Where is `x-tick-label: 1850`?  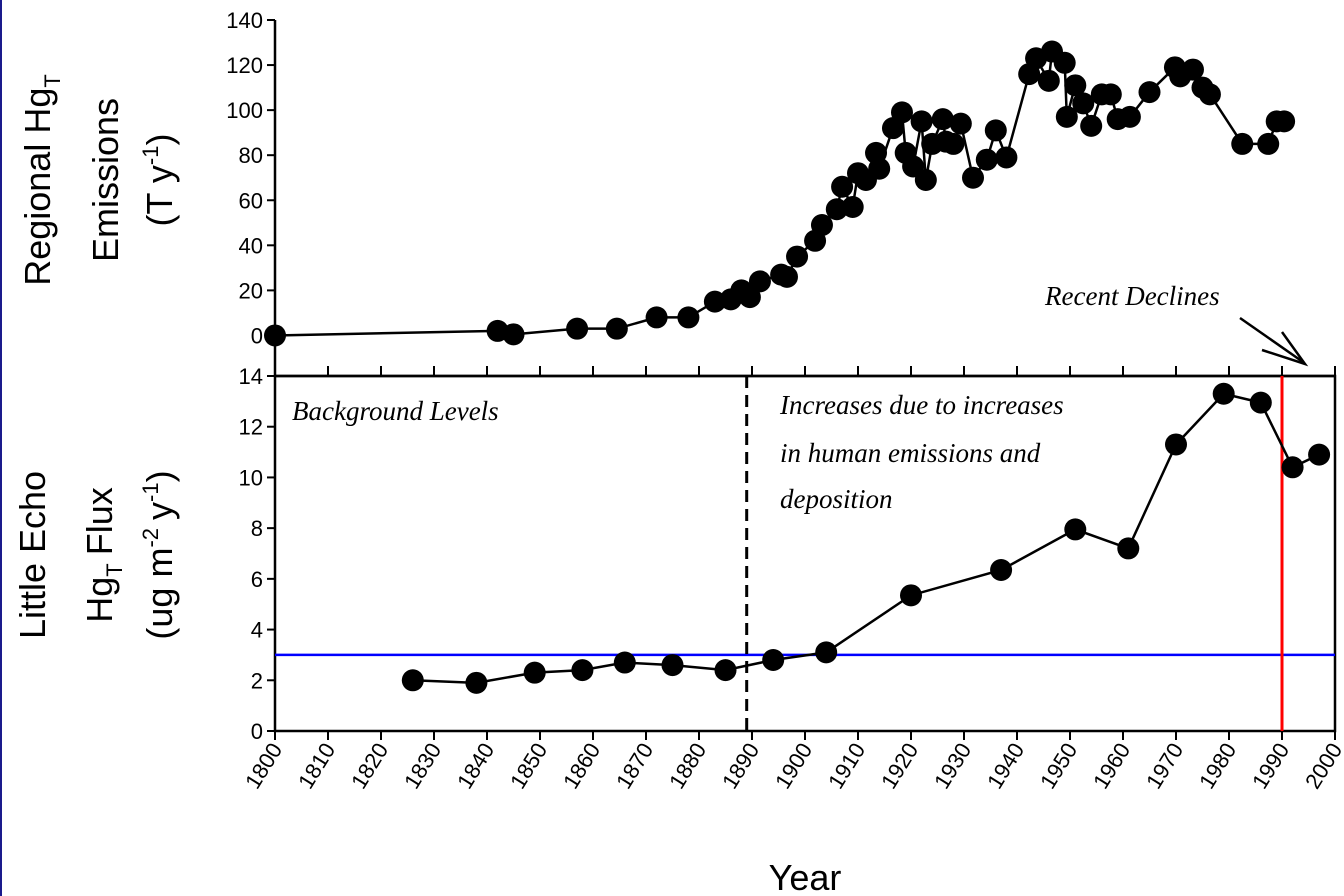
x-tick-label: 1850 is located at coordinates (528, 765).